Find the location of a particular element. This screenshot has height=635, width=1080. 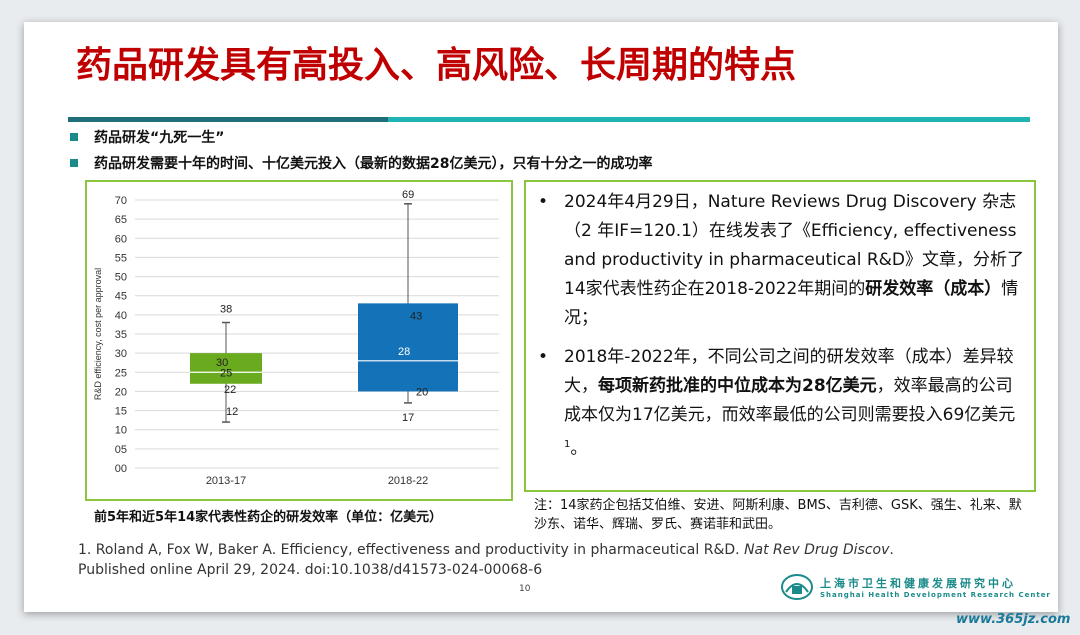

divider-light-segment is located at coordinates (709, 119).